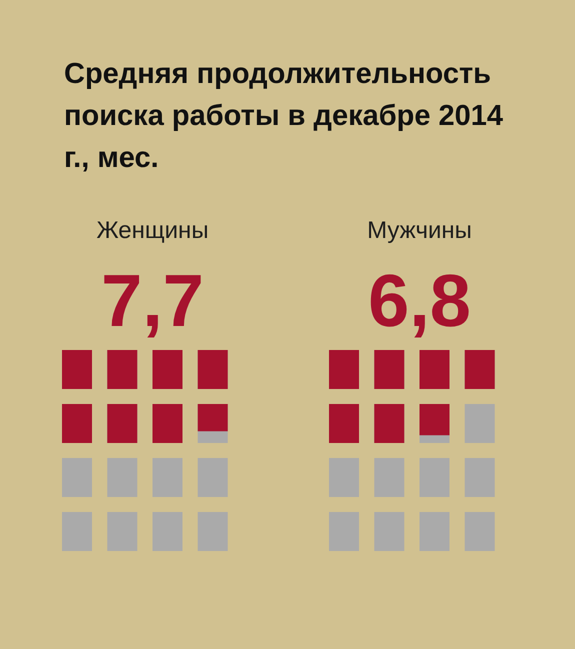  Describe the element at coordinates (419, 230) in the screenshot. I see `category-label: Мужчины` at that location.